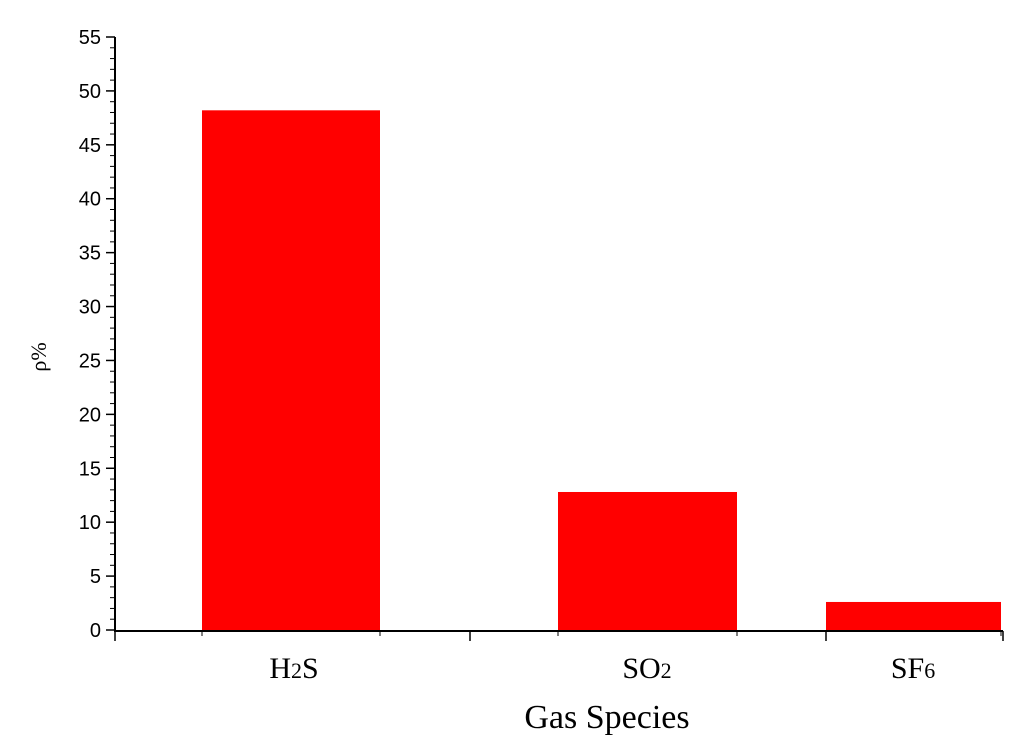  Describe the element at coordinates (913, 615) in the screenshot. I see `bar-sf6` at that location.